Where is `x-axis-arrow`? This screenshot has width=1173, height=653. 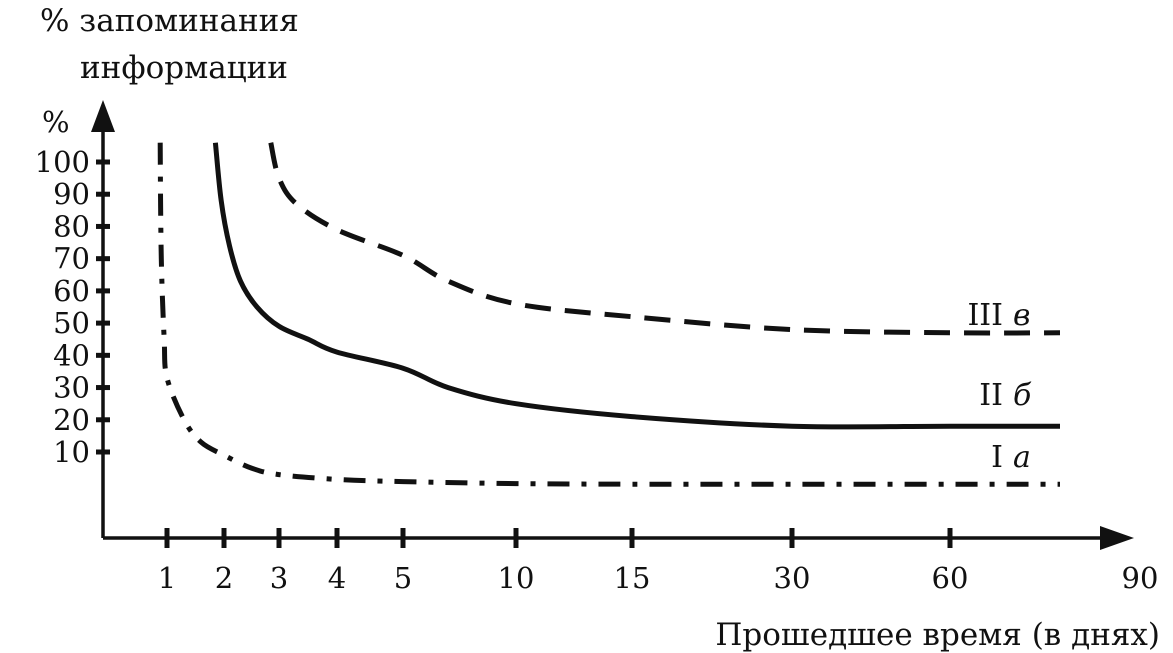
x-axis-arrow is located at coordinates (1117, 538).